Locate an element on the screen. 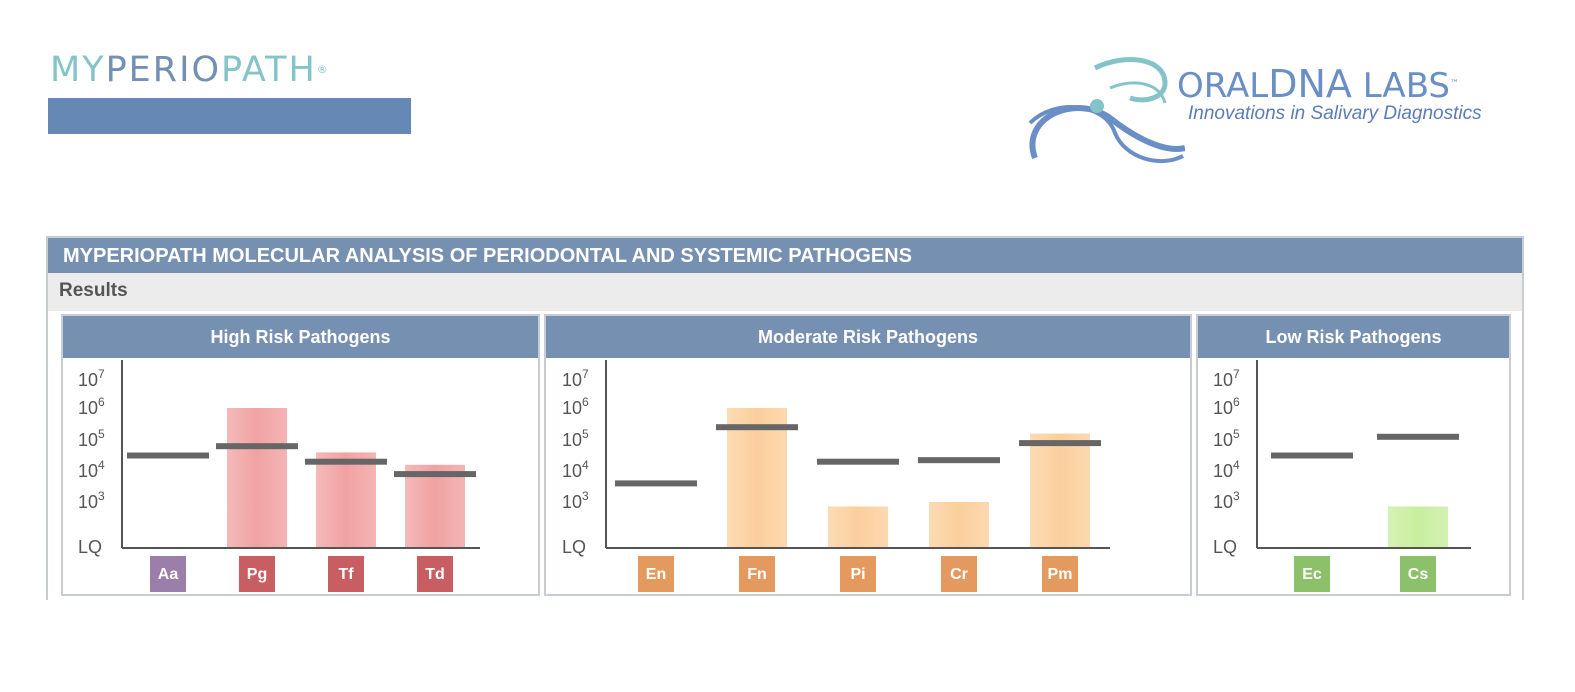  dna-swirl-icon is located at coordinates (1107, 110).